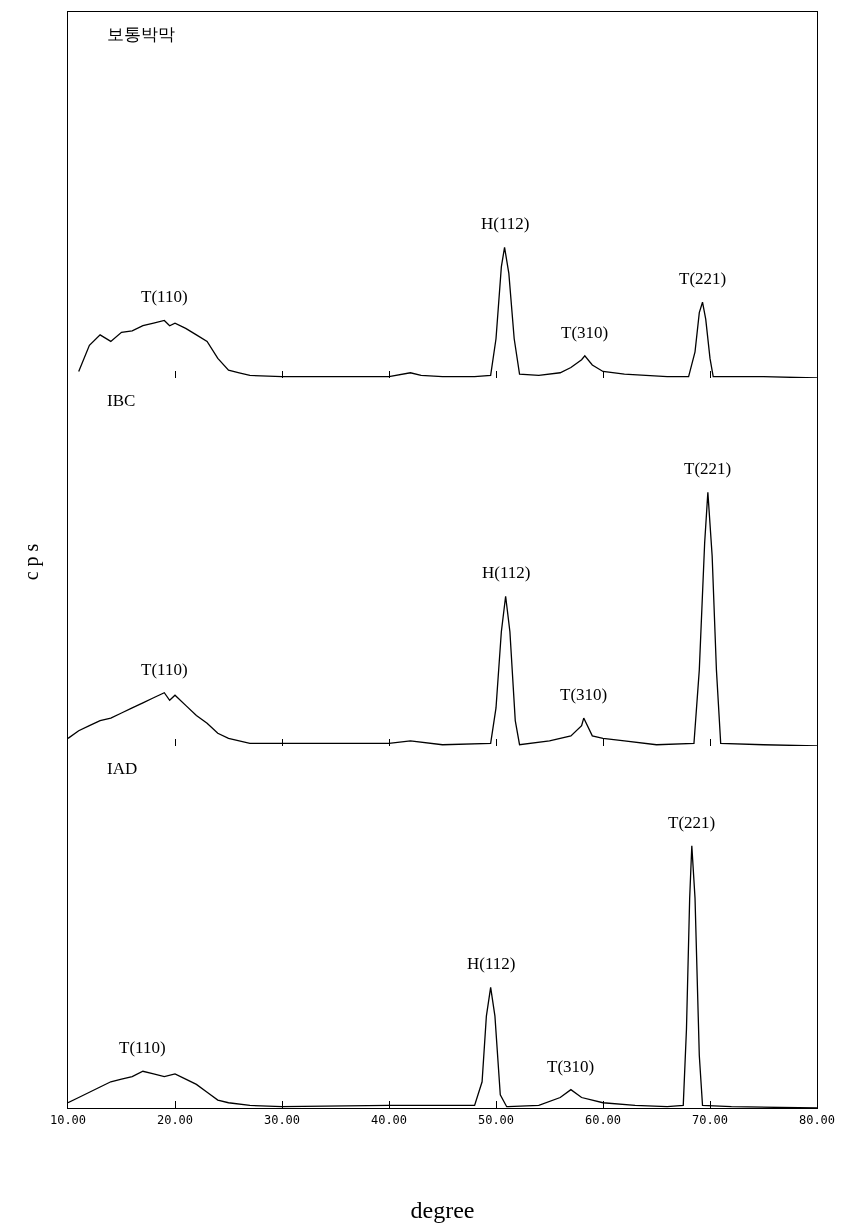 This screenshot has width=847, height=1230. What do you see at coordinates (442, 1209) in the screenshot?
I see `x-axis-title: degree` at bounding box center [442, 1209].